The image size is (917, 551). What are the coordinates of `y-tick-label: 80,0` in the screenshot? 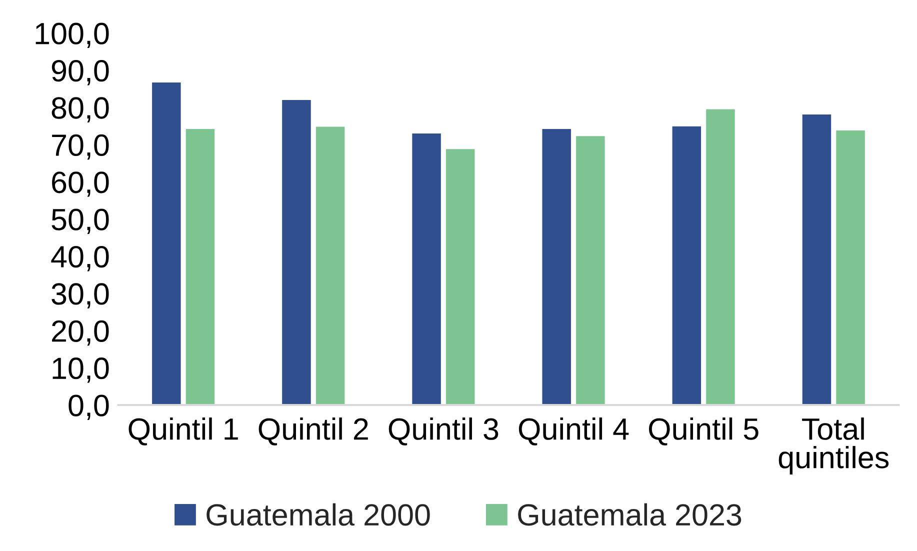 It's located at (80, 109).